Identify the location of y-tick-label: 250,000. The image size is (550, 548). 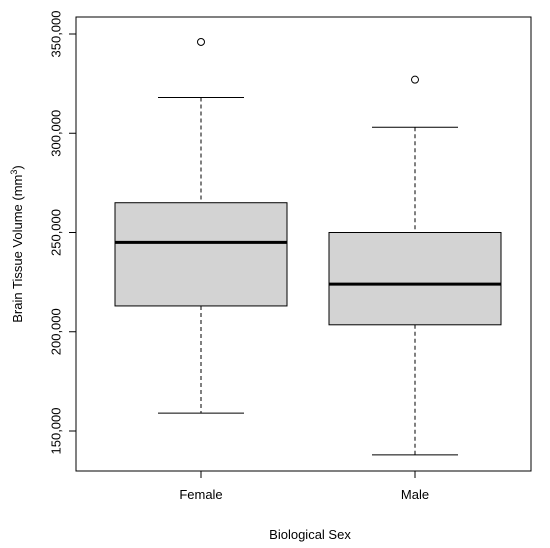
(56, 232).